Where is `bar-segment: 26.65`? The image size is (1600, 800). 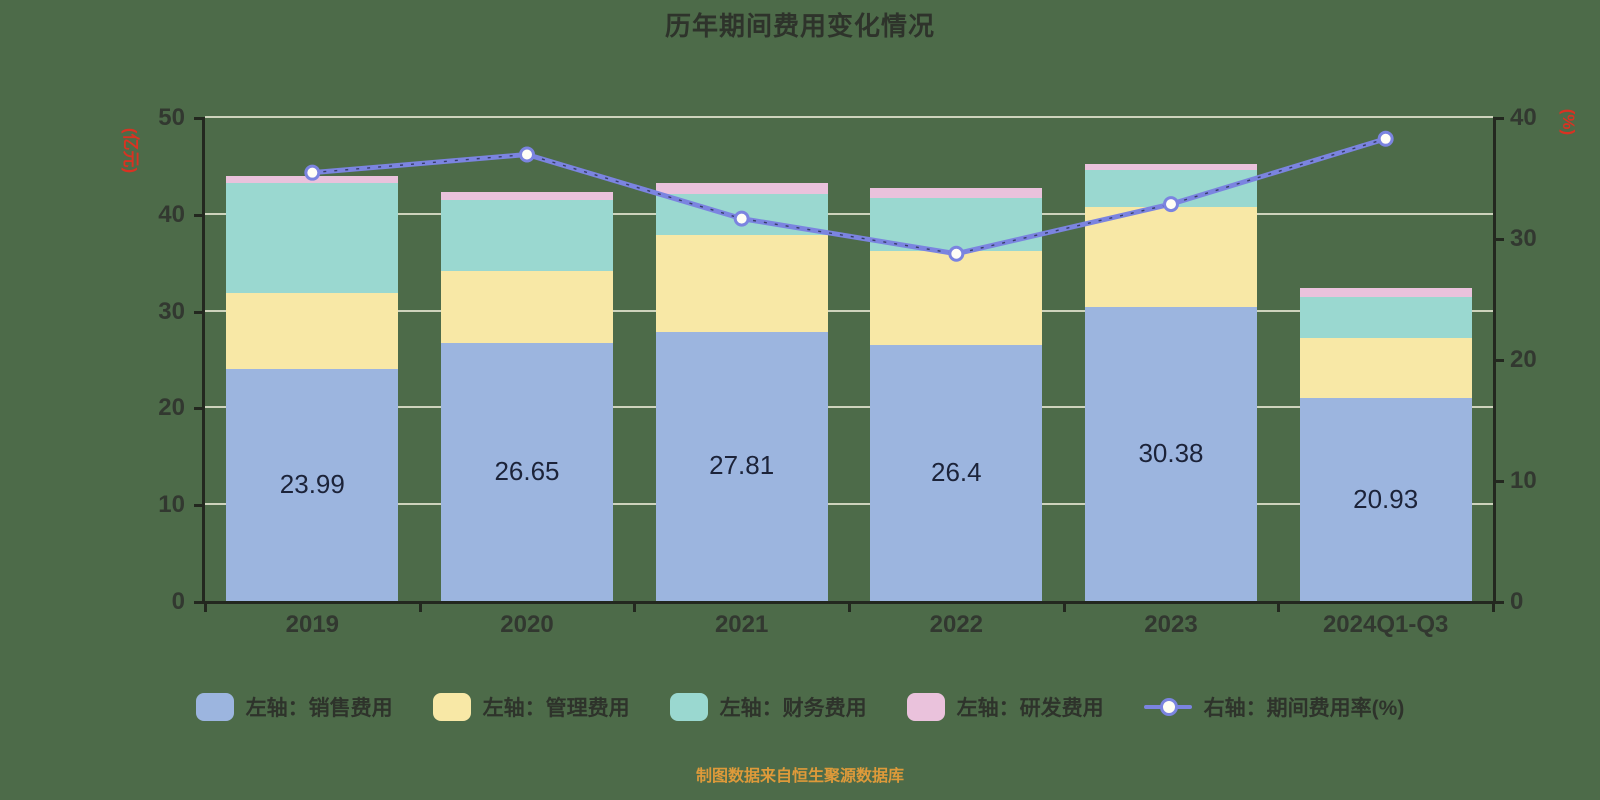 bar-segment: 26.65 is located at coordinates (527, 472).